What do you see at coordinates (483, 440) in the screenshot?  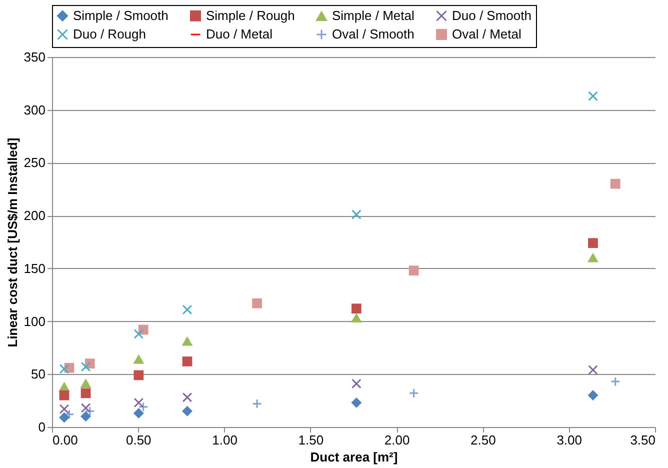 I see `x-tick-label: 2.50` at bounding box center [483, 440].